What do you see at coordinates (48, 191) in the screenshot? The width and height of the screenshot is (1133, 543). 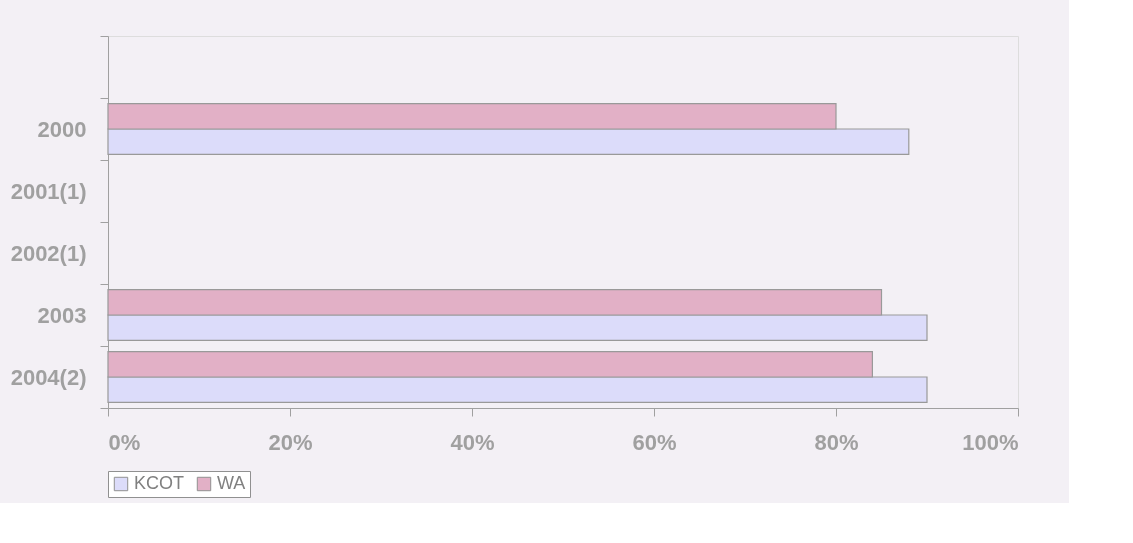 I see `y-tick-label: 2001(1)` at bounding box center [48, 191].